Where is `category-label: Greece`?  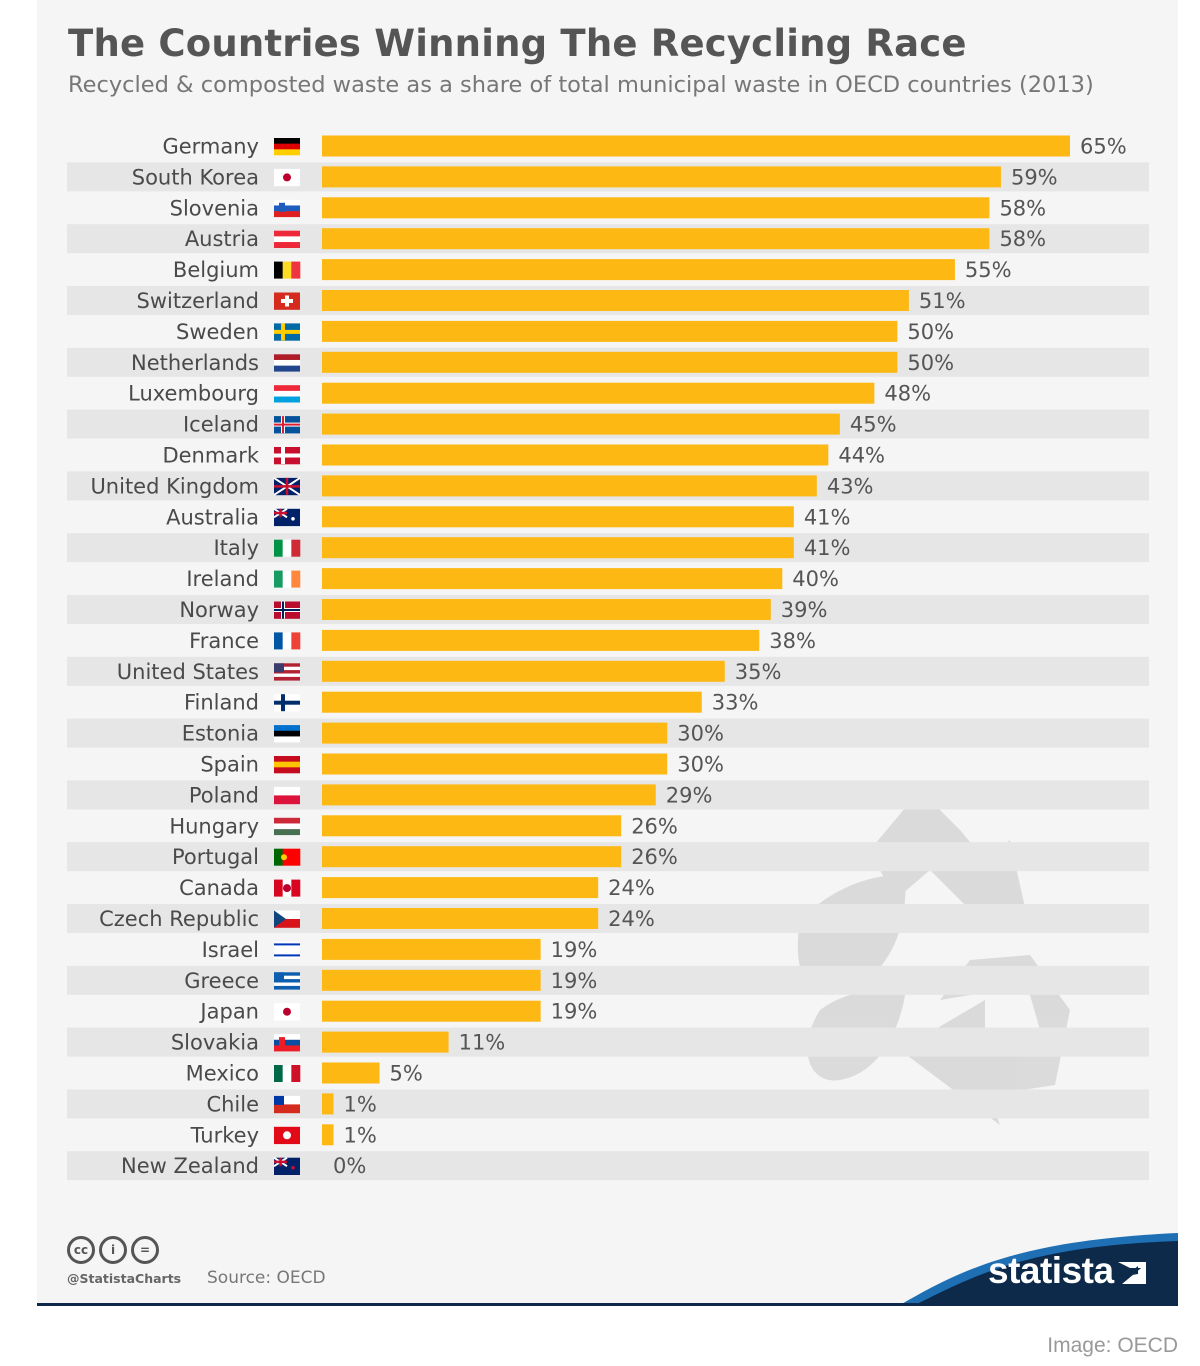 category-label: Greece is located at coordinates (221, 981).